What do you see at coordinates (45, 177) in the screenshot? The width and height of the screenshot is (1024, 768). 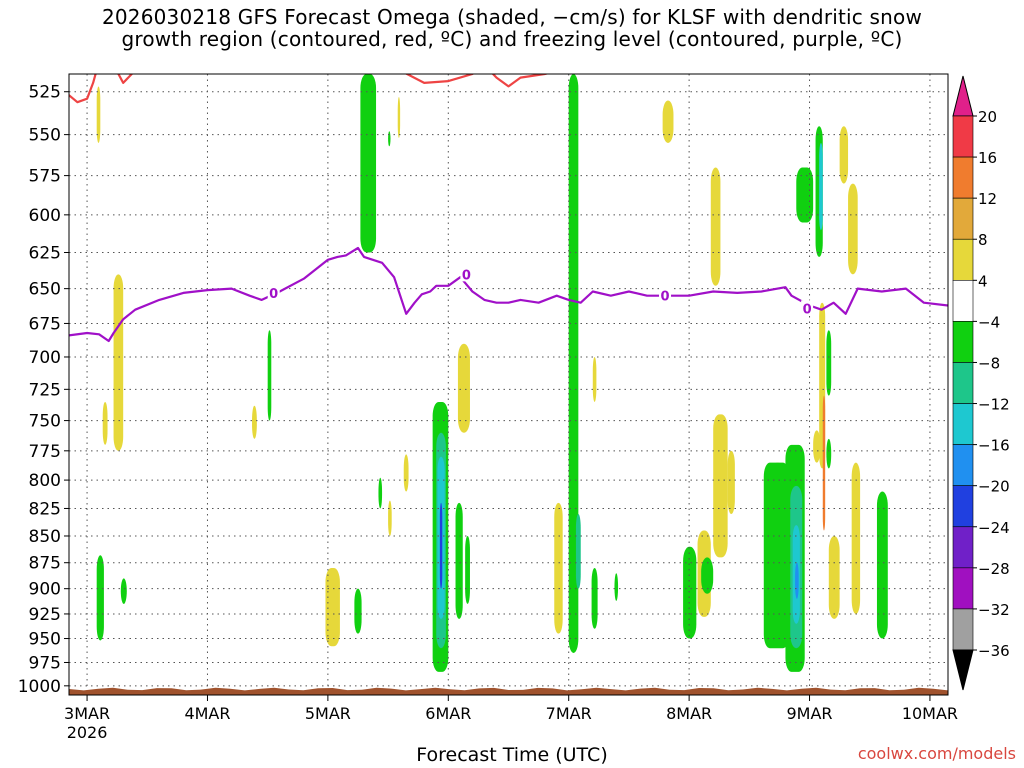 I see `y-tick-label-575: 575` at bounding box center [45, 177].